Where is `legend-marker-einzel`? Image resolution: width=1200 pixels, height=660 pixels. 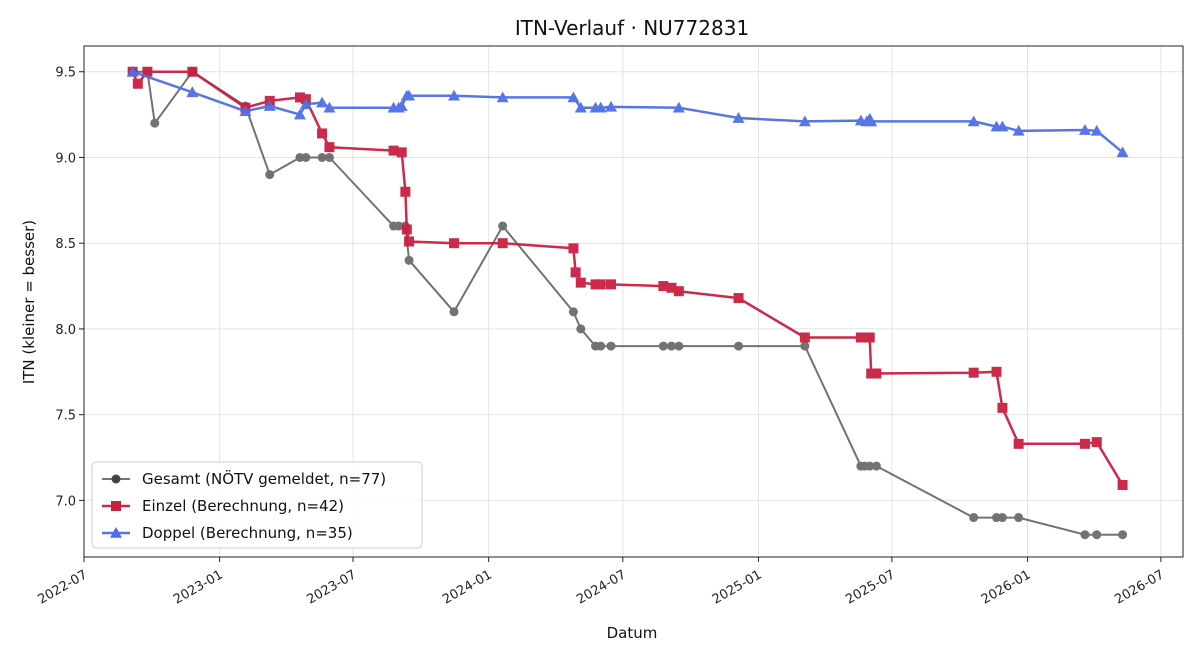
legend-marker-einzel is located at coordinates (116, 506).